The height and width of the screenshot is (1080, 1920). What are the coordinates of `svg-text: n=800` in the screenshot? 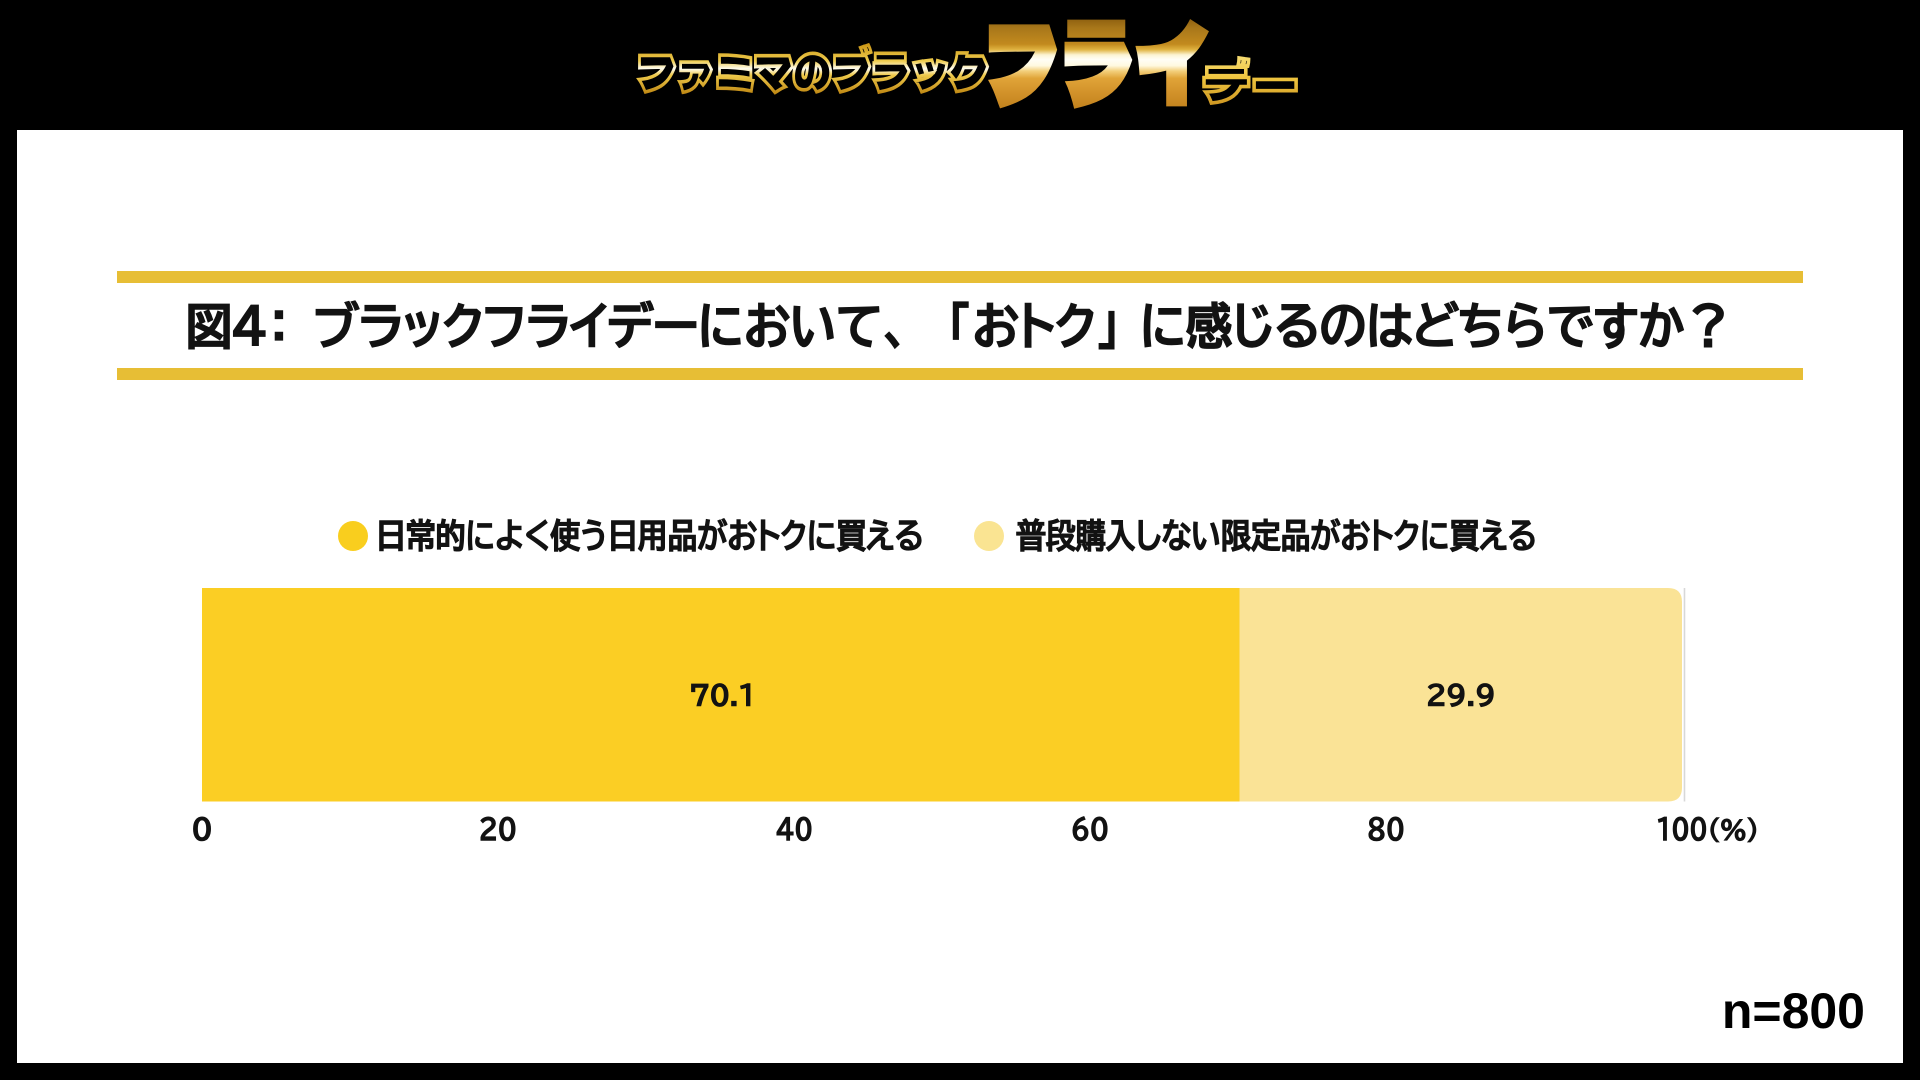 It's located at (1793, 1011).